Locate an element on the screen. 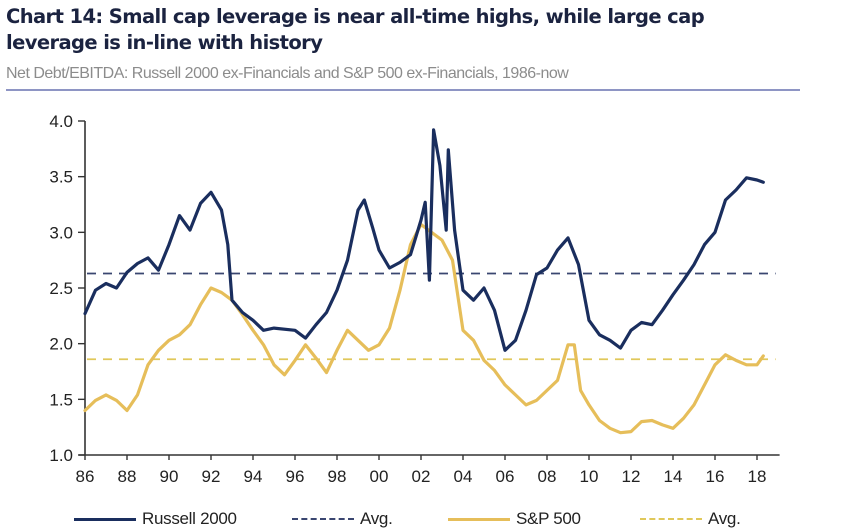  x-tick-label: 00 is located at coordinates (379, 476).